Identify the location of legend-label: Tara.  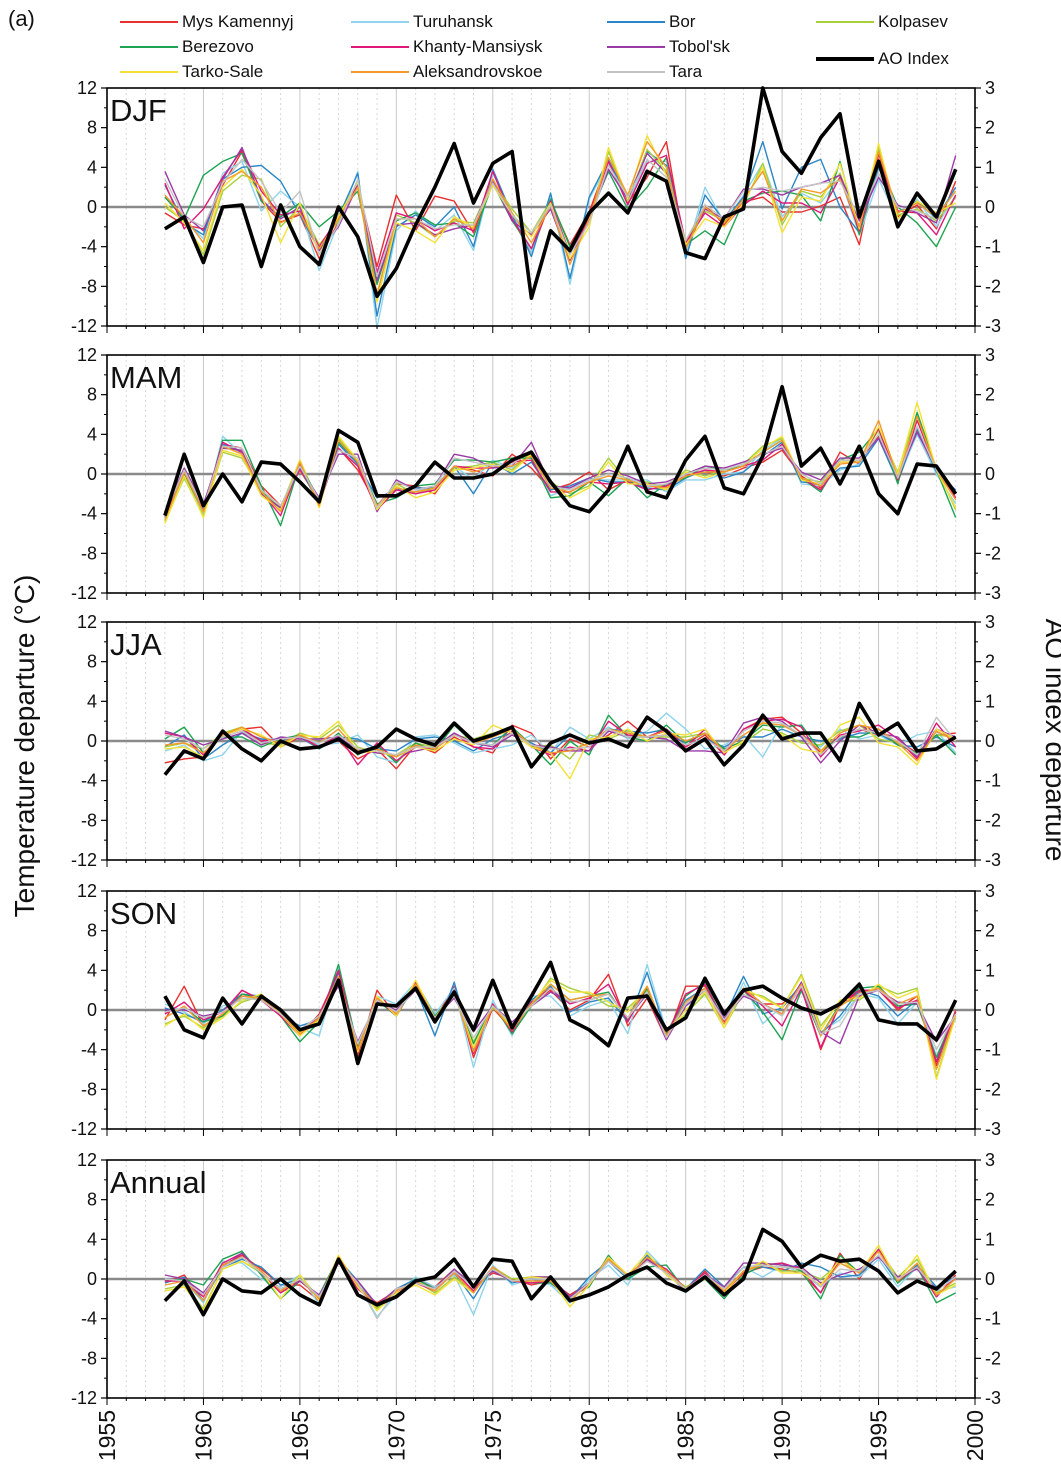
(686, 71).